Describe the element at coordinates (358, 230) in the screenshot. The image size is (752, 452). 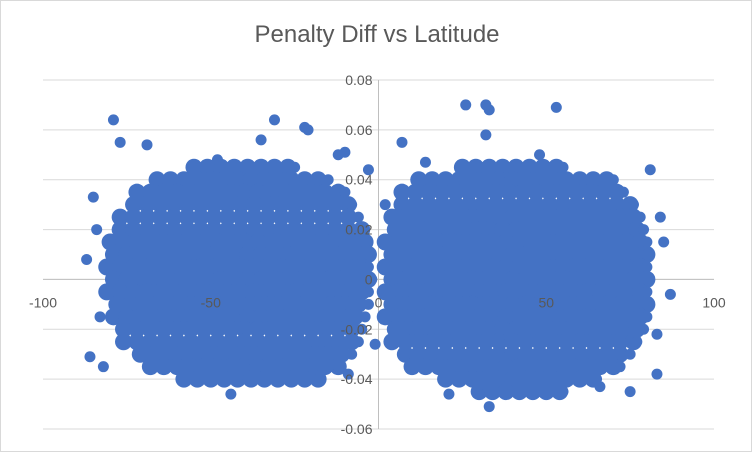
I see `y-tick-label: 0.02` at that location.